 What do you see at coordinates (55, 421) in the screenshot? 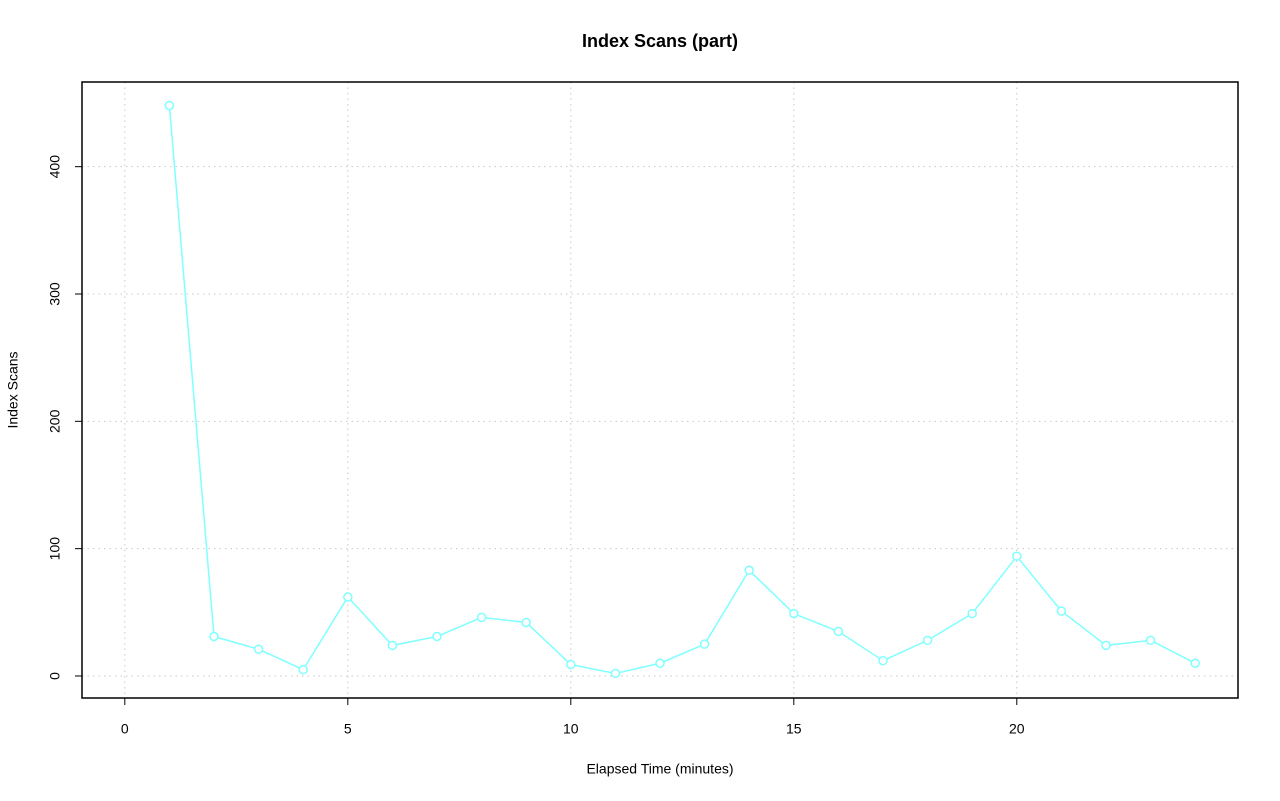
I see `y-tick-label: 200` at bounding box center [55, 421].